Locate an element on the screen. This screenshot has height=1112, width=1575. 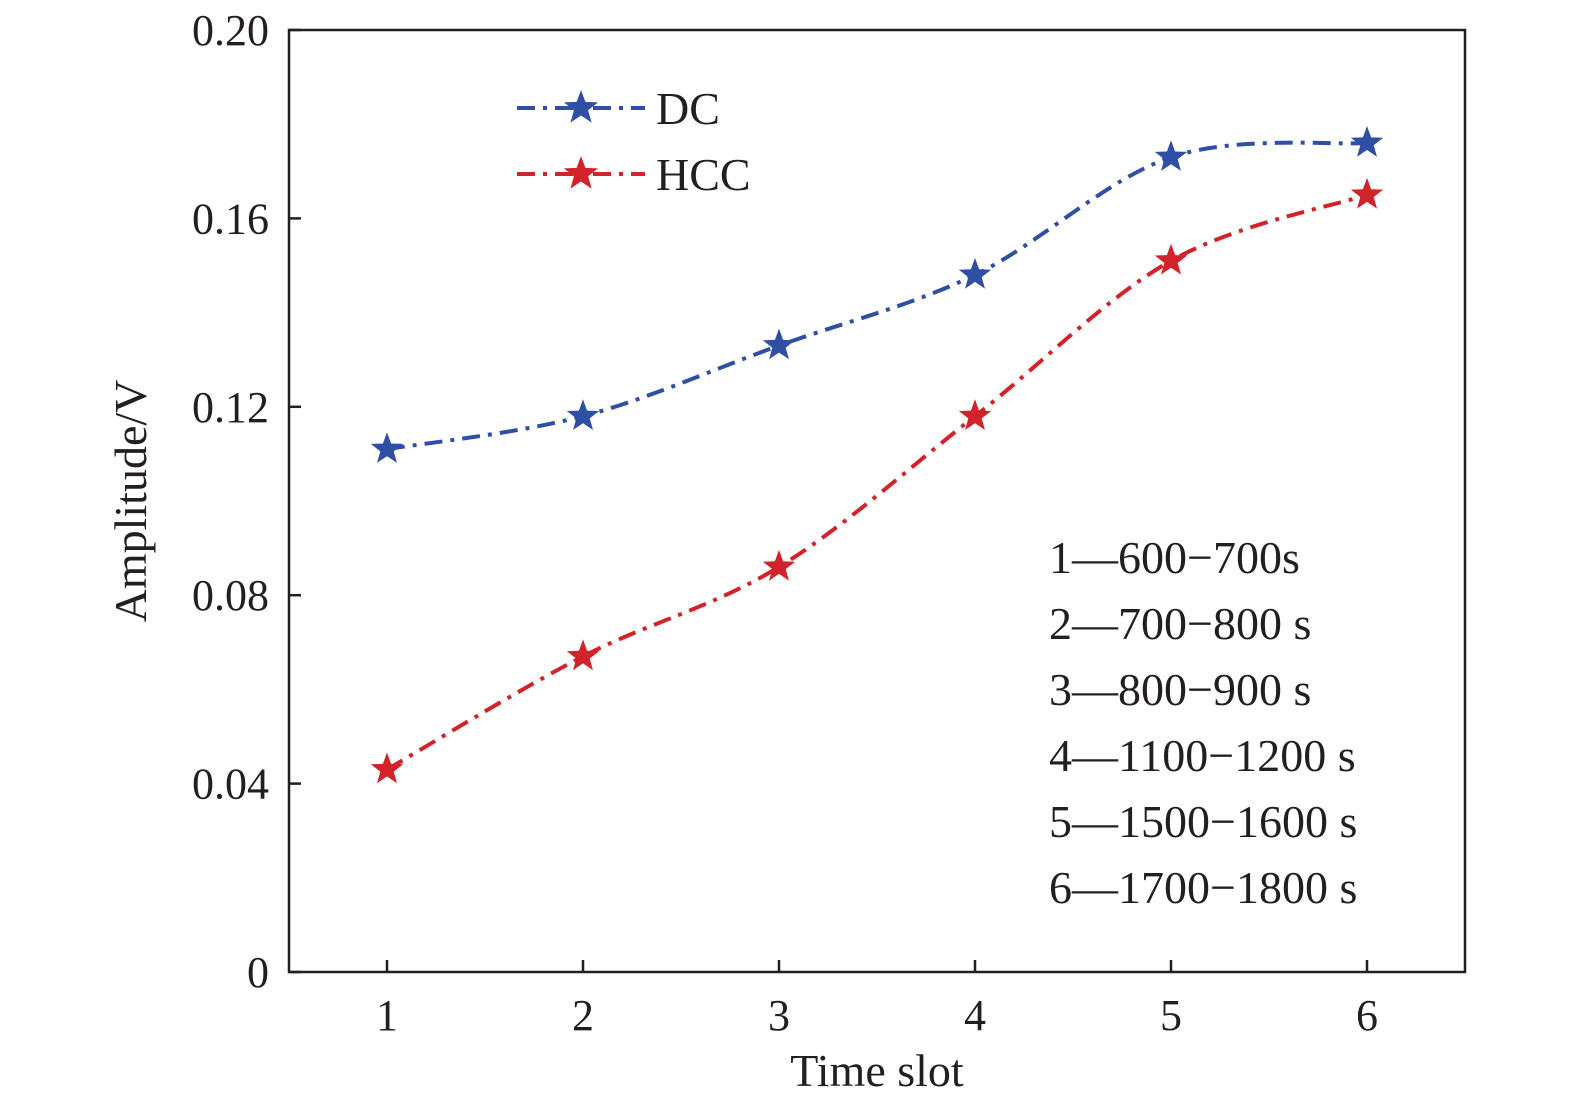
time-slot-annotation: 1—600−700s is located at coordinates (1174, 557).